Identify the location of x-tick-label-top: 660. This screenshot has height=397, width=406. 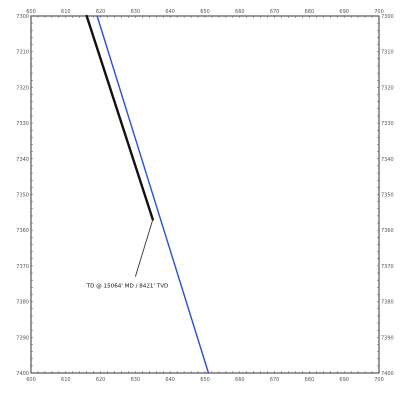
(240, 12).